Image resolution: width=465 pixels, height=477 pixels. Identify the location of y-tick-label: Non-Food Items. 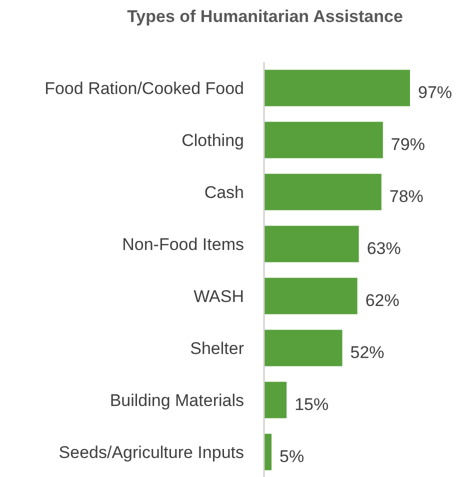
(183, 244).